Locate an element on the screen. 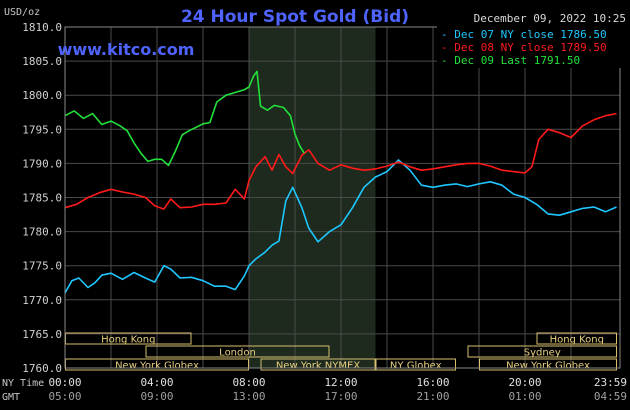  session-label: Sydney is located at coordinates (542, 353).